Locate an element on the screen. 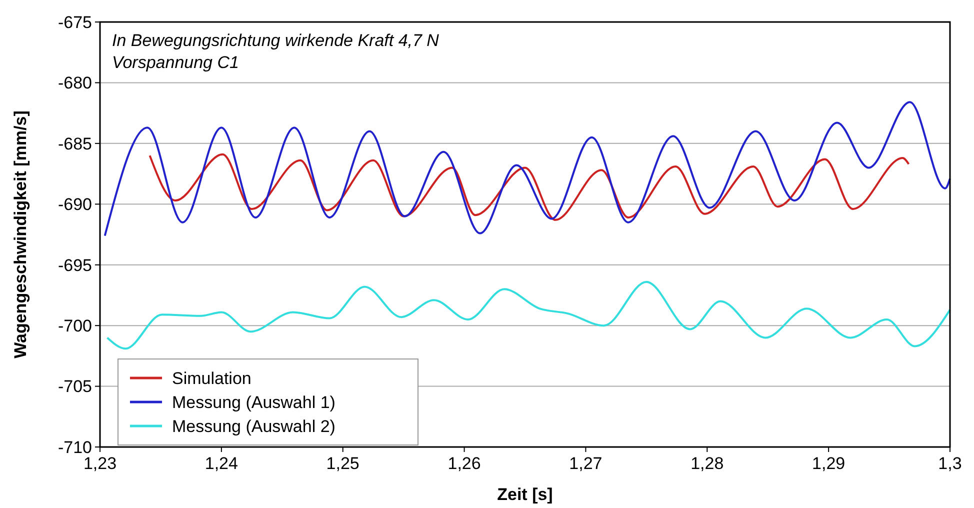 This screenshot has width=974, height=508. x-tick-label: 1,25 is located at coordinates (343, 463).